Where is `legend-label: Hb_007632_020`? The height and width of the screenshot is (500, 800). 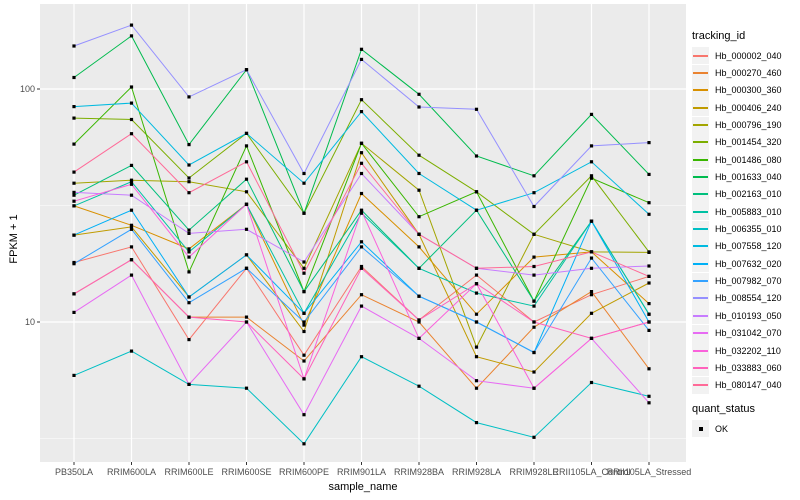 legend-label: Hb_007632_020 is located at coordinates (748, 263).